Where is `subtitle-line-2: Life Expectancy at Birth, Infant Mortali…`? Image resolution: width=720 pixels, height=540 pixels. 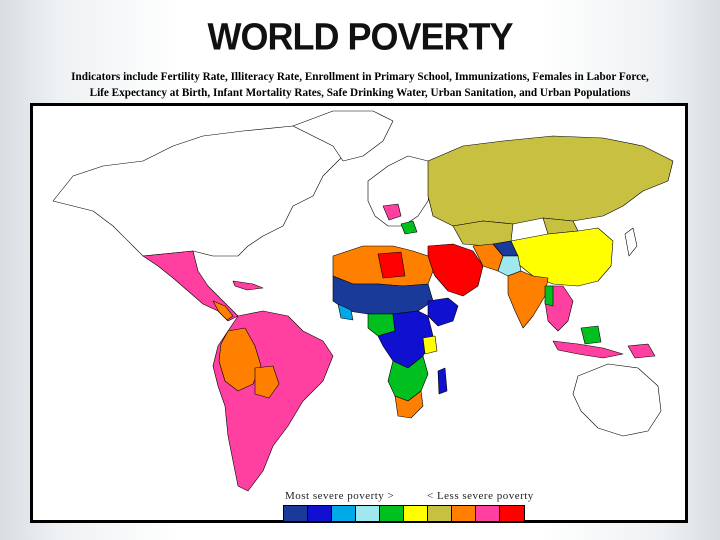
subtitle-line-2: Life Expectancy at Birth, Infant Mortali… is located at coordinates (360, 93).